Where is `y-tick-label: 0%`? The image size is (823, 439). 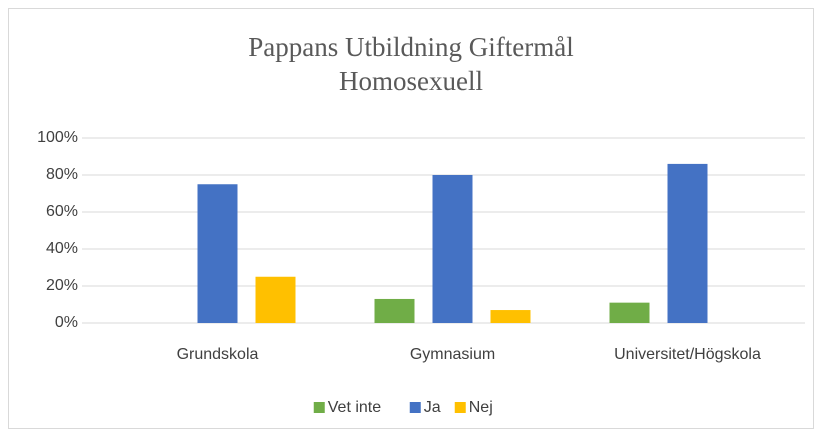 y-tick-label: 0% is located at coordinates (66, 322).